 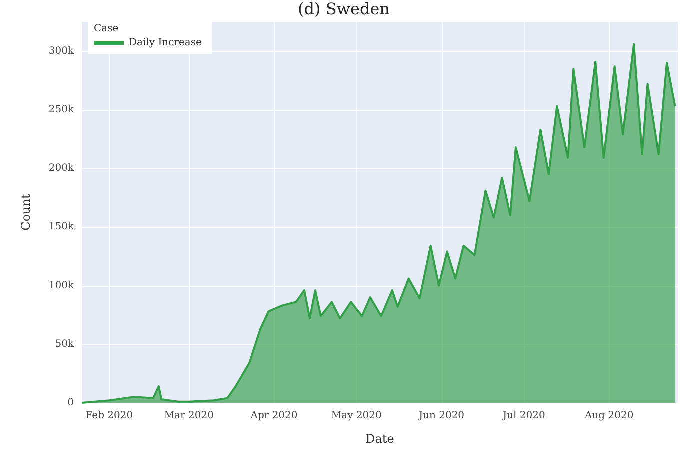 What do you see at coordinates (71, 403) in the screenshot?
I see `y-tick-label: 0` at bounding box center [71, 403].